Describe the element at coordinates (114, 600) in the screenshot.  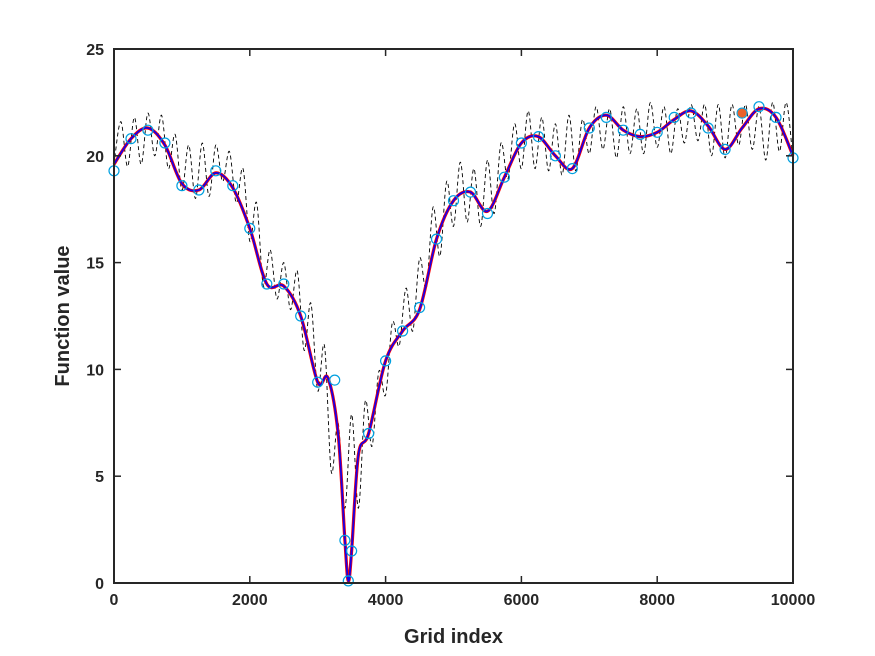
I see `x-tick-label: 0` at that location.